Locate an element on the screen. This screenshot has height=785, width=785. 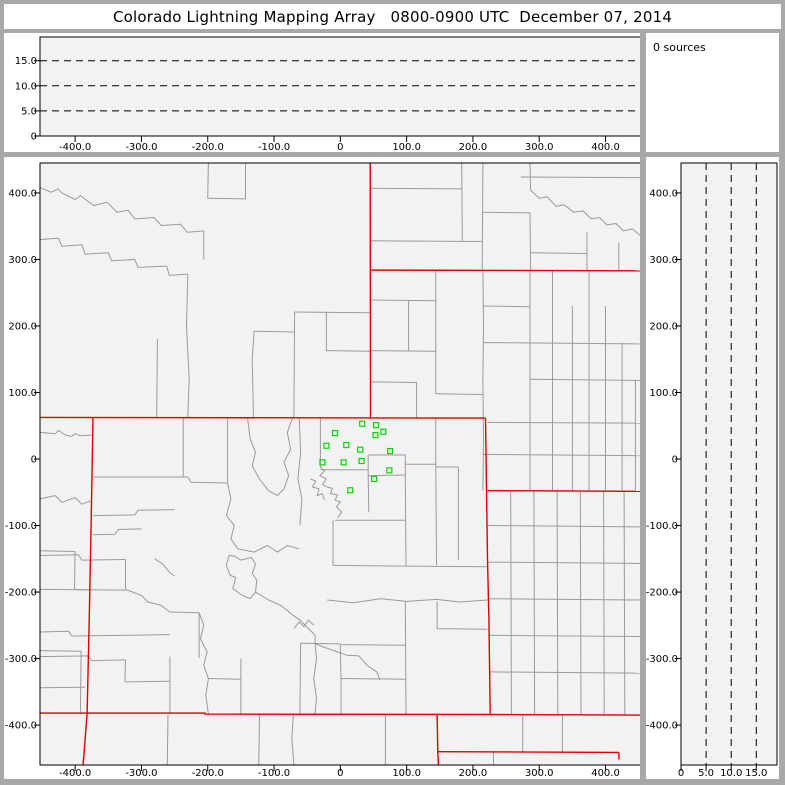
ew-plot-border is located at coordinates (339, 86).